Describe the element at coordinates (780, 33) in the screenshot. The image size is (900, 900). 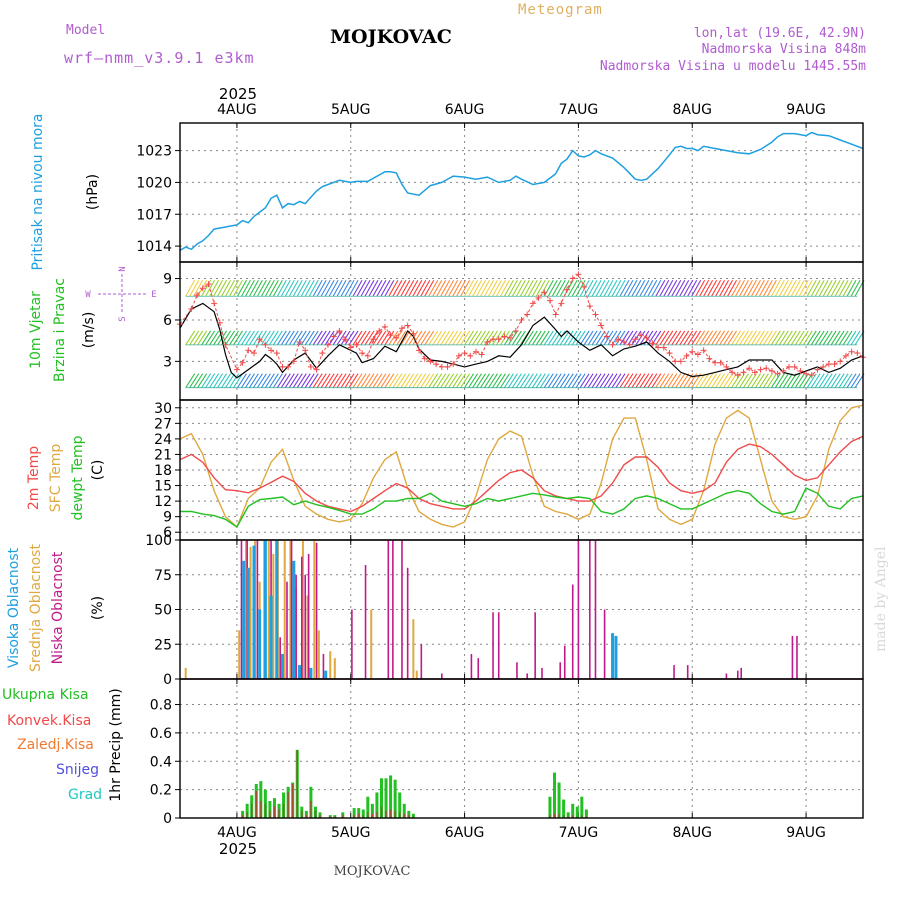
I see `coords-label: lon,lat (19.6E, 42.9N)` at that location.